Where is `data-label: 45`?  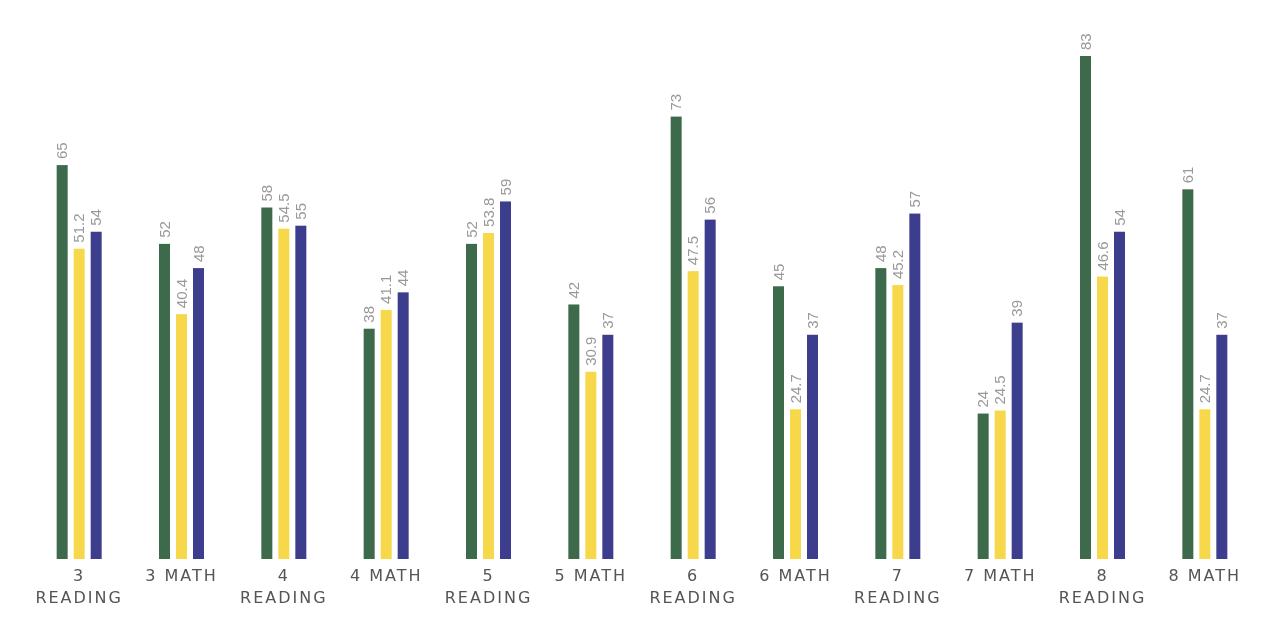 data-label: 45 is located at coordinates (778, 272).